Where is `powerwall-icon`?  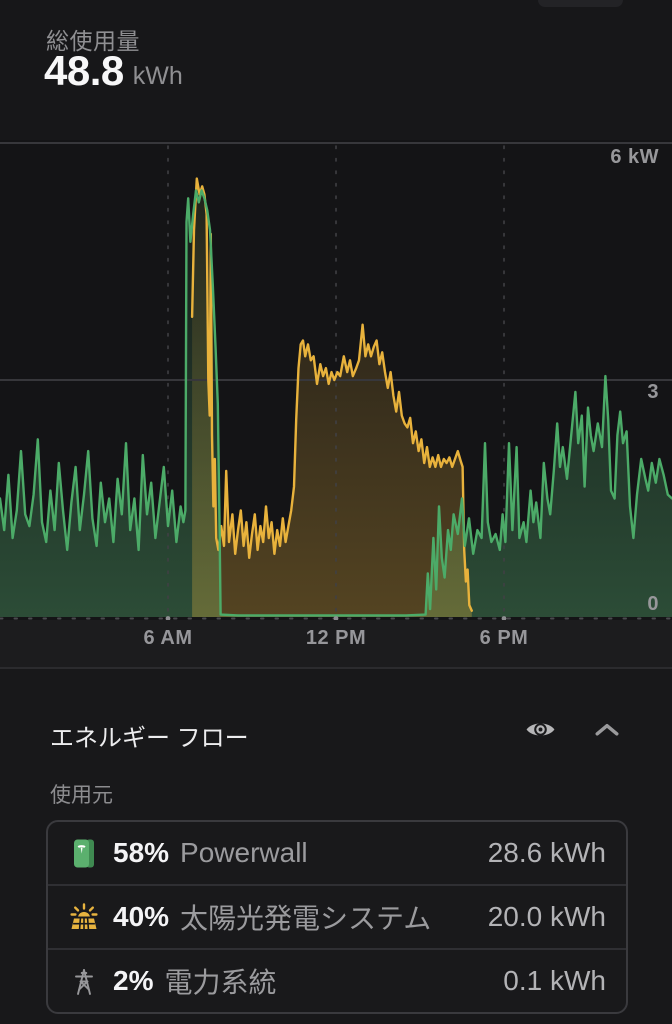
powerwall-icon is located at coordinates (84, 853).